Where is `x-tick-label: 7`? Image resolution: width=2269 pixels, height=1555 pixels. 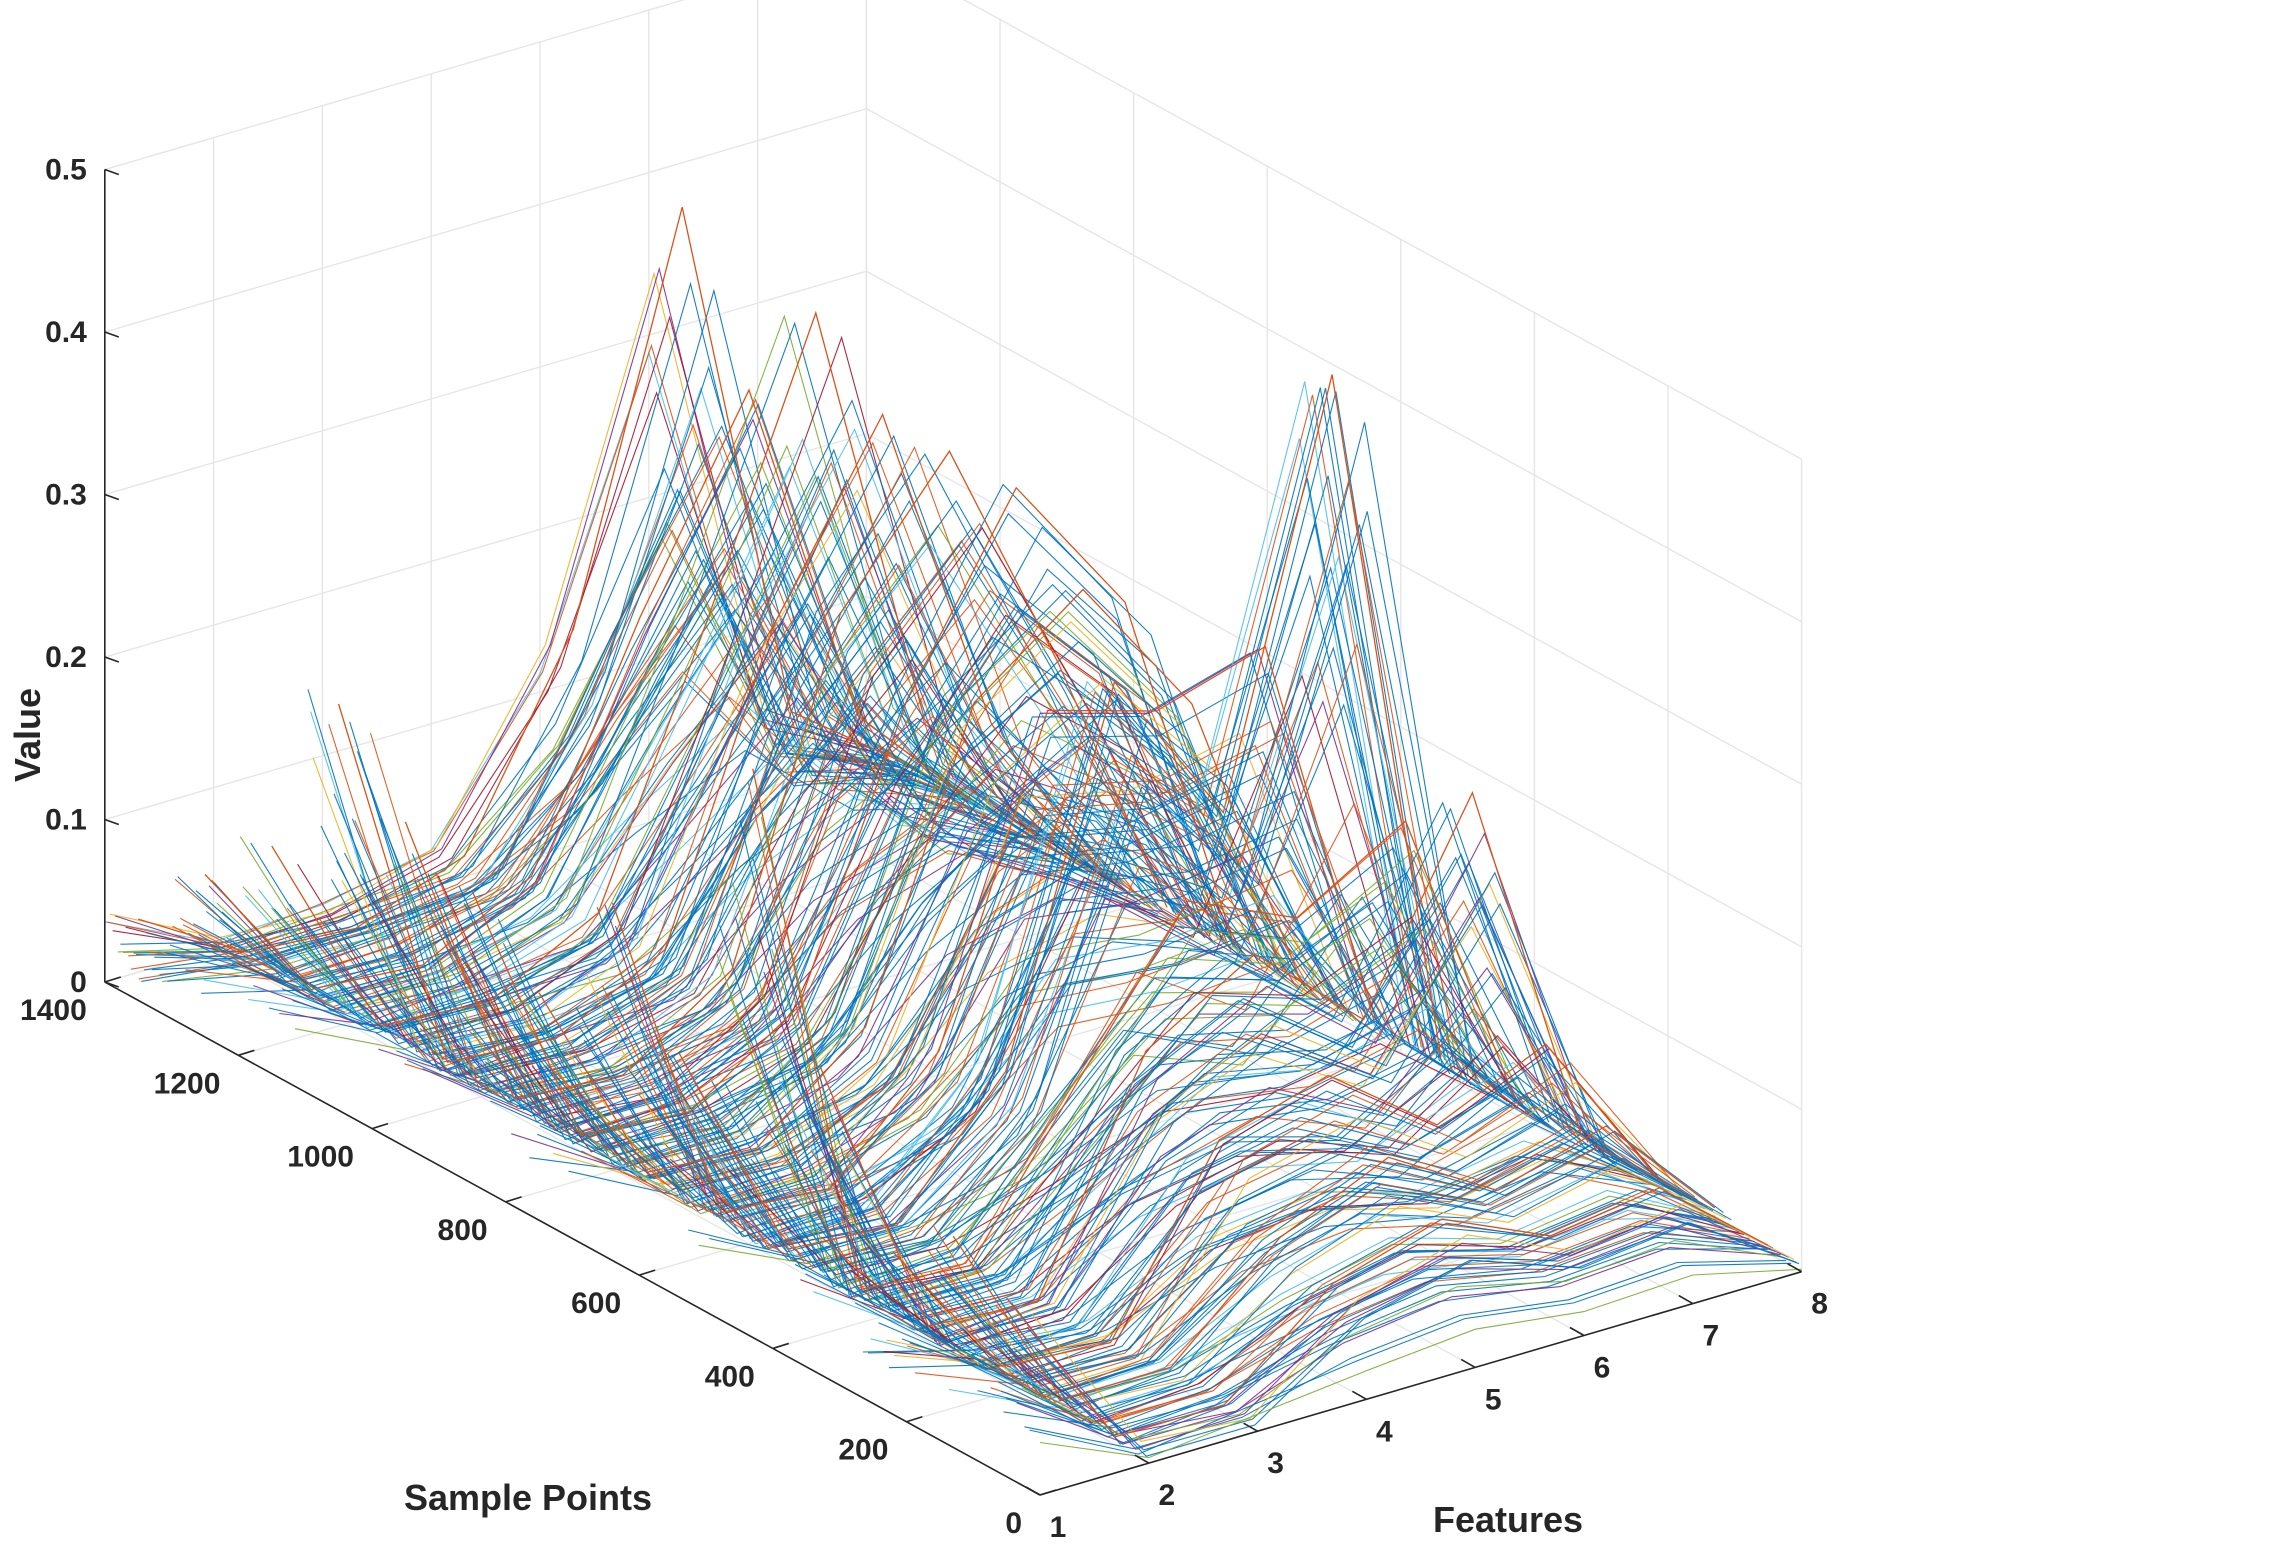 x-tick-label: 7 is located at coordinates (1710, 1336).